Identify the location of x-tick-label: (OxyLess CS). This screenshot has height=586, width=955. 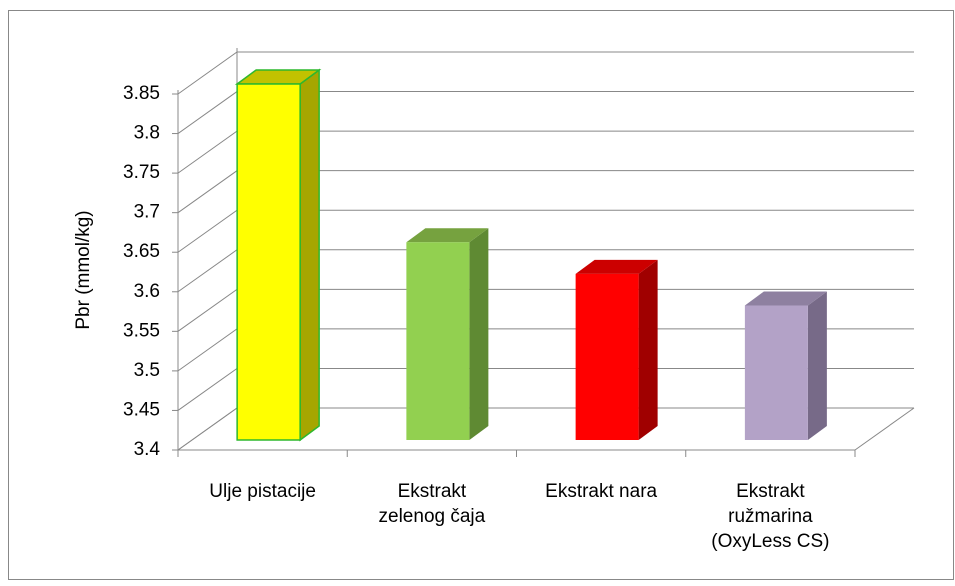
(770, 541).